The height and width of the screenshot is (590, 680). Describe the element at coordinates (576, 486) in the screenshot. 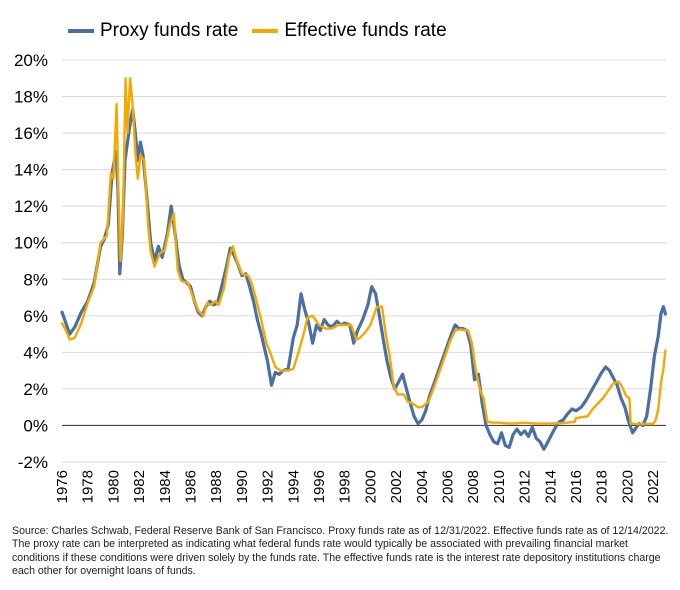

I see `x-tick-label: 2016` at that location.